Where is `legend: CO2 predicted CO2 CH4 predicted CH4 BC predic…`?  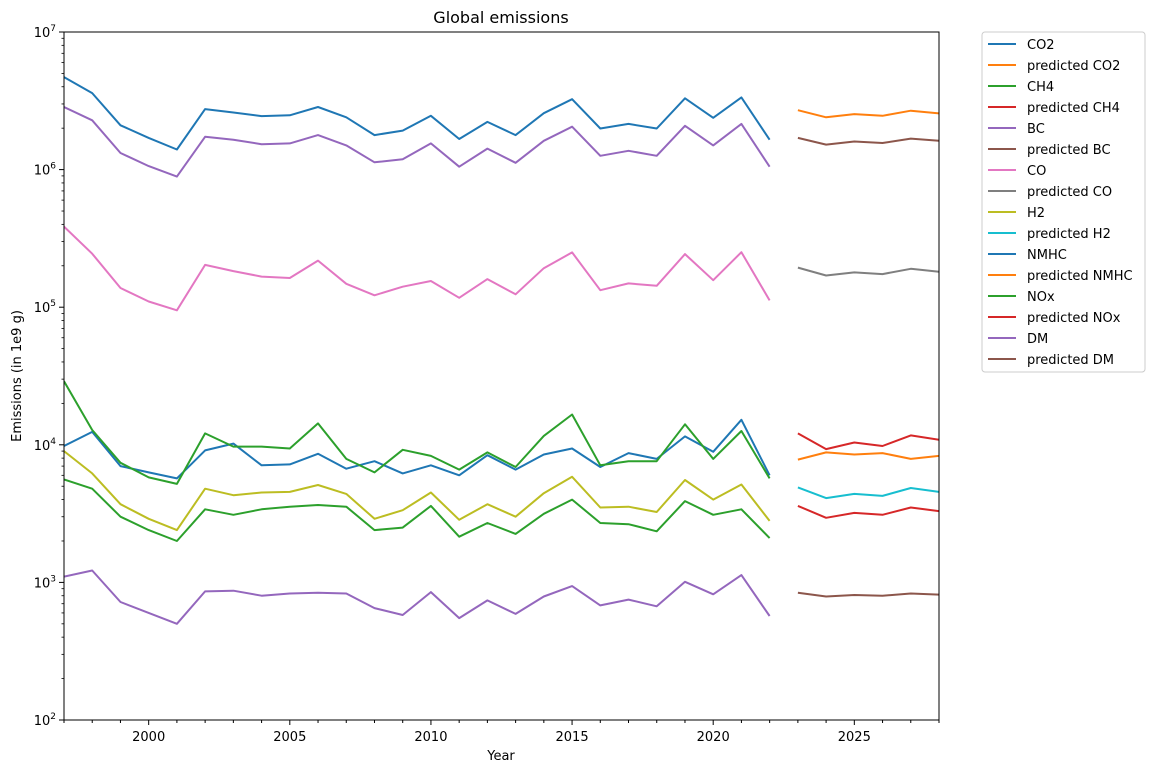
legend: CO2 predicted CO2 CH4 predicted CH4 BC predic… is located at coordinates (1063, 202).